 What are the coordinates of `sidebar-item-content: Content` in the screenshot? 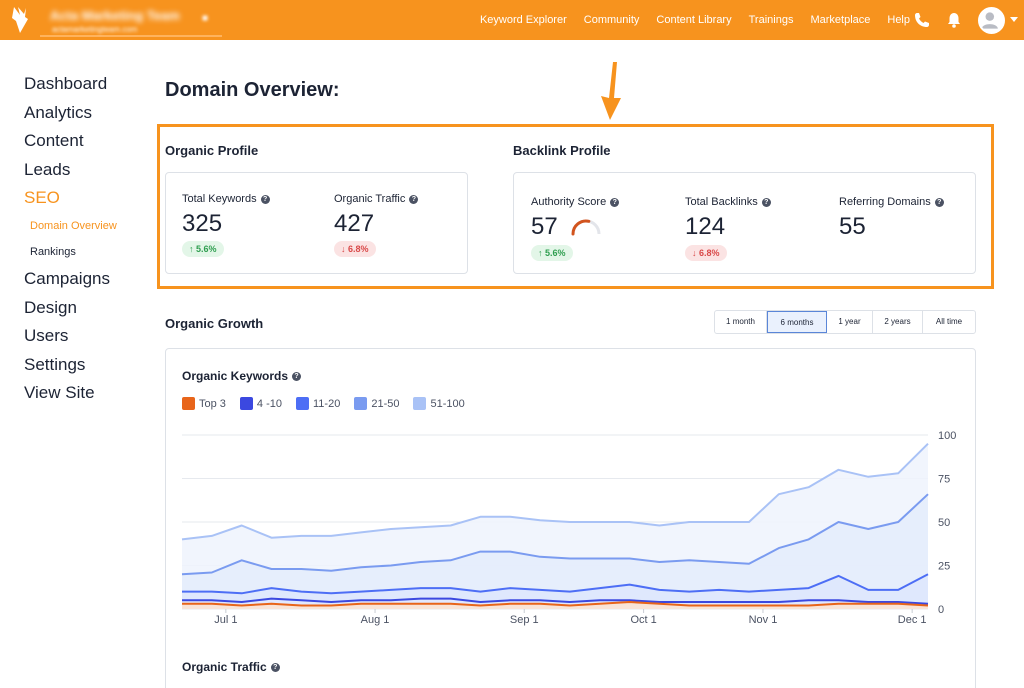 It's located at (54, 141).